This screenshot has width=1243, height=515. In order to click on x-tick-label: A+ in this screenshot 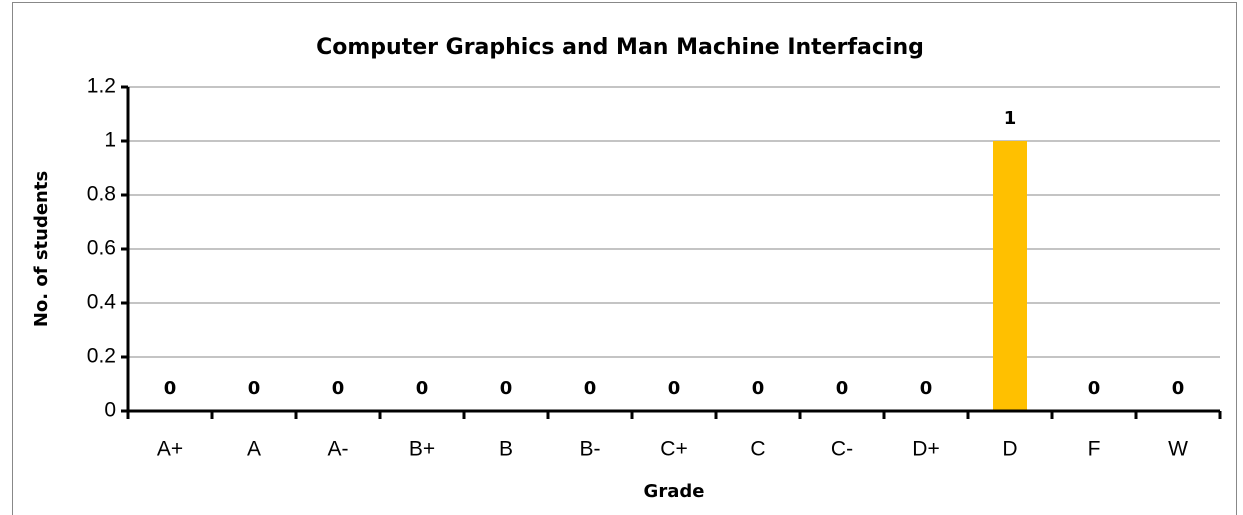, I will do `click(170, 449)`.